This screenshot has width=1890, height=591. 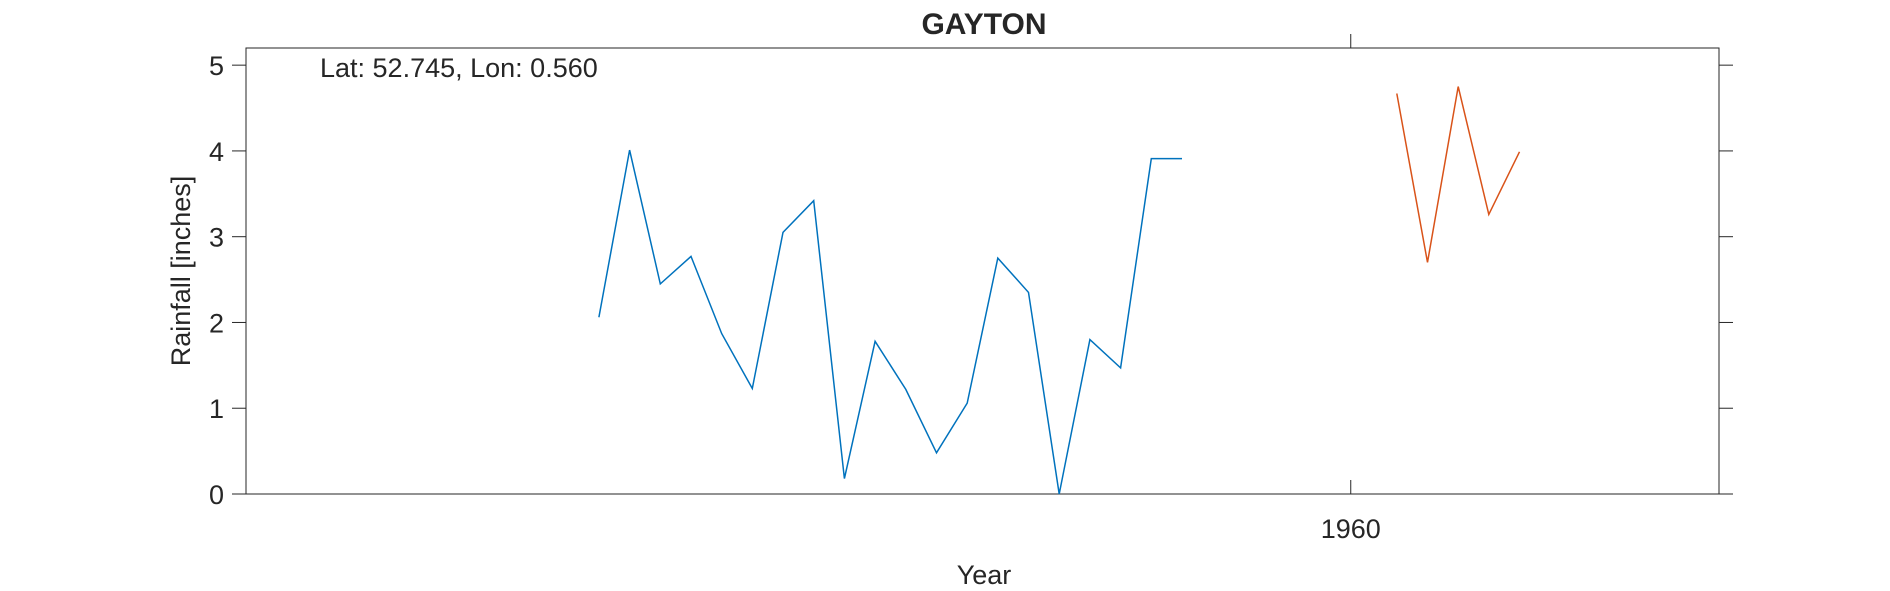 I want to click on location-annotation: Lat: 52.745, Lon: 0.560, so click(x=459, y=68).